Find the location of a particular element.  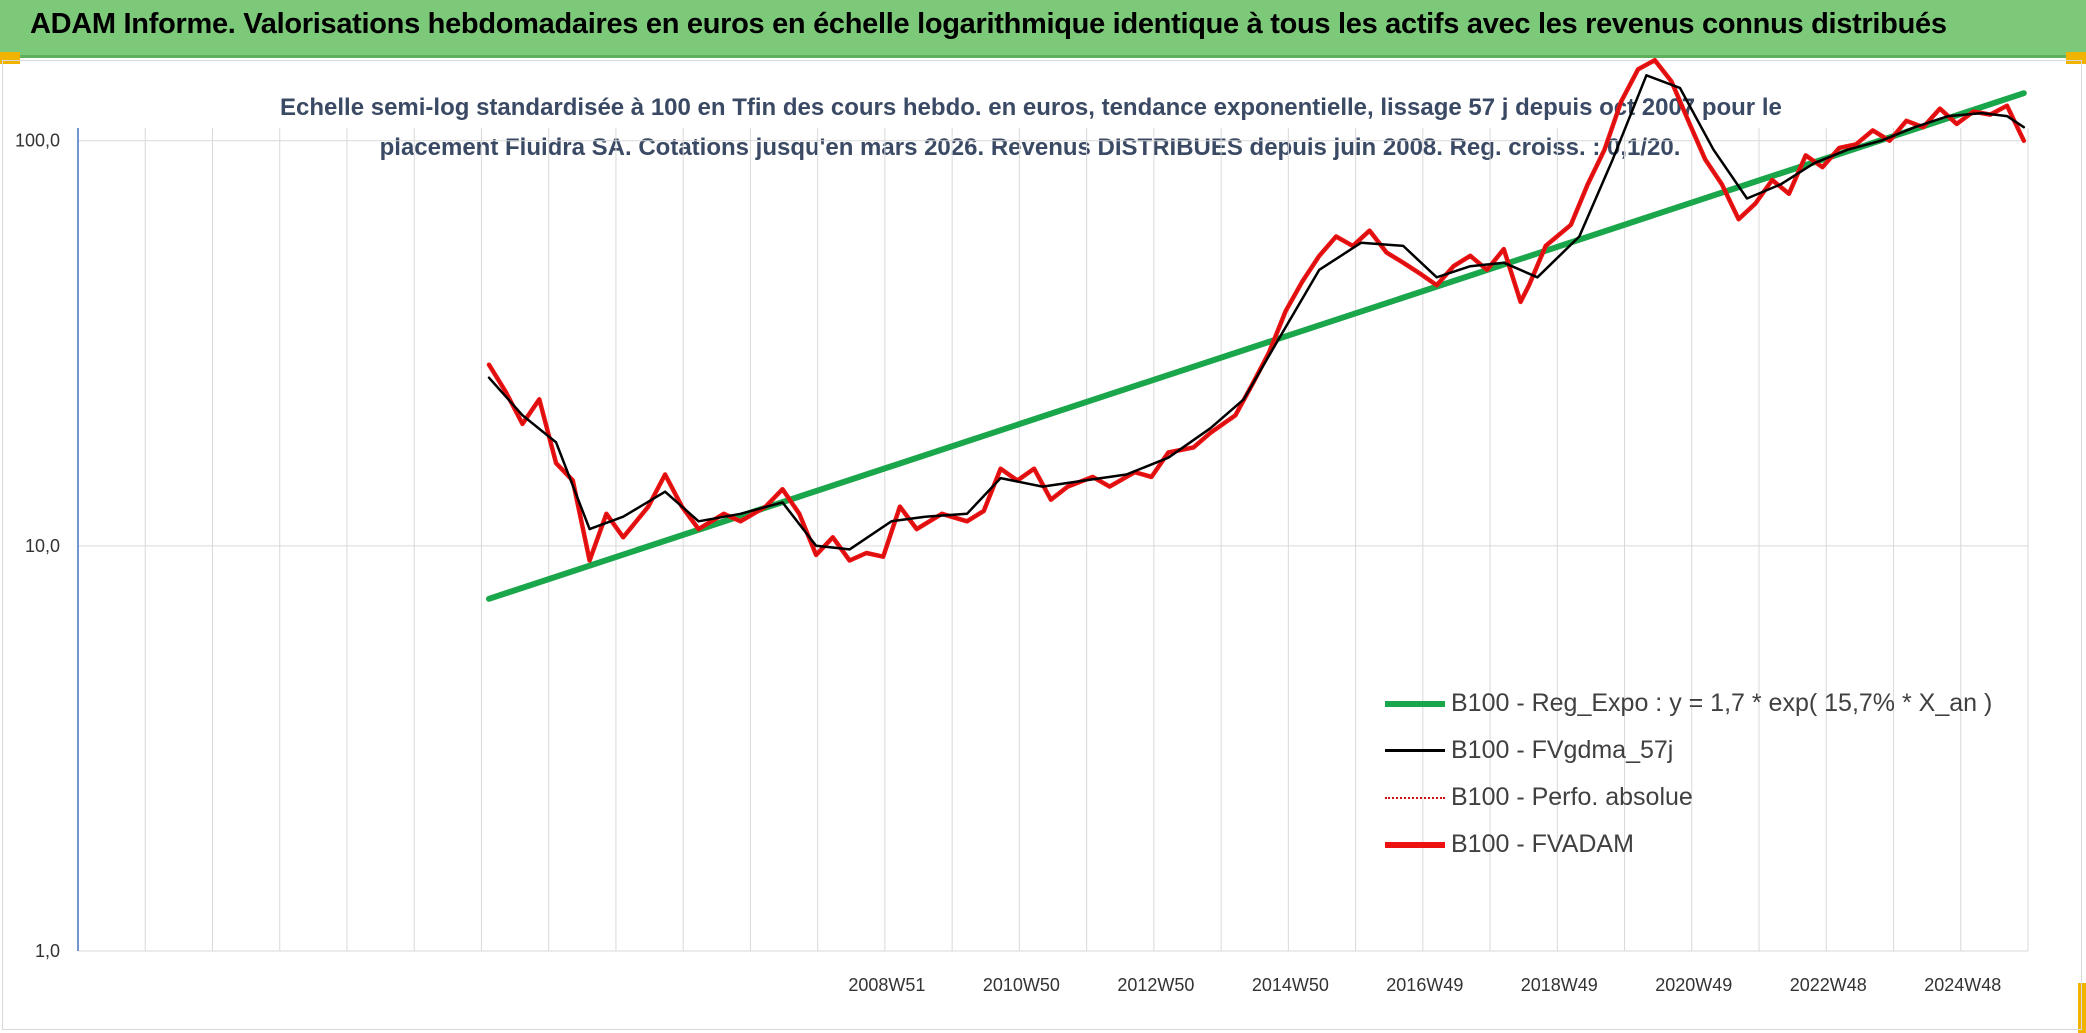

legend-swatch-smoothed is located at coordinates (1415, 750).